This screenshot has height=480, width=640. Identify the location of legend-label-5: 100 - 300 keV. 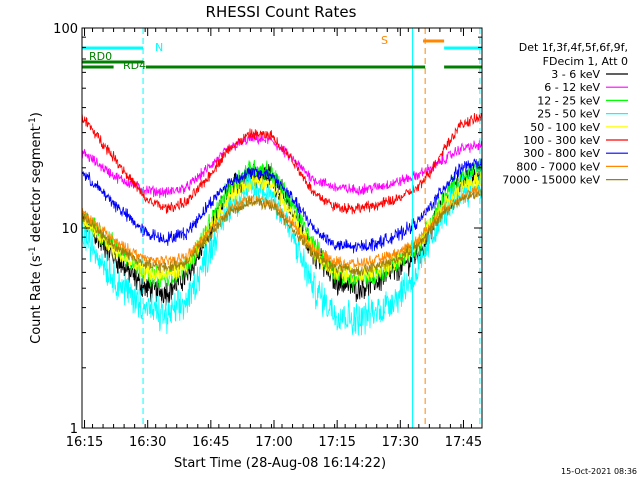
(561, 140).